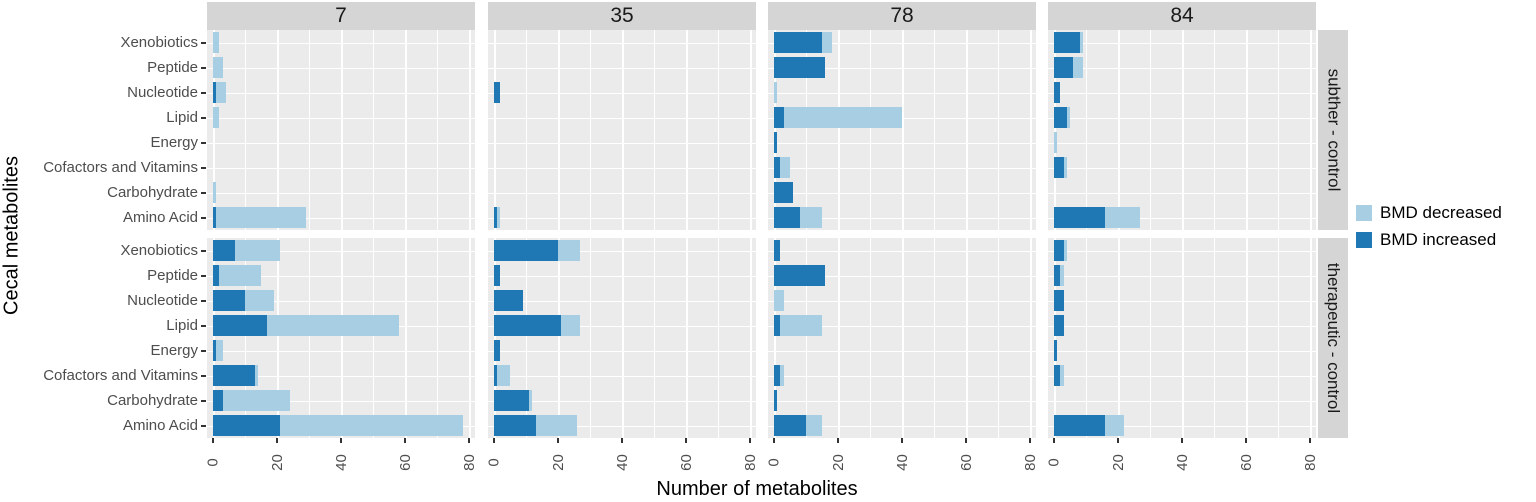 This screenshot has width=1536, height=502. I want to click on facet-panel-78-therapeutic, so click(902, 338).